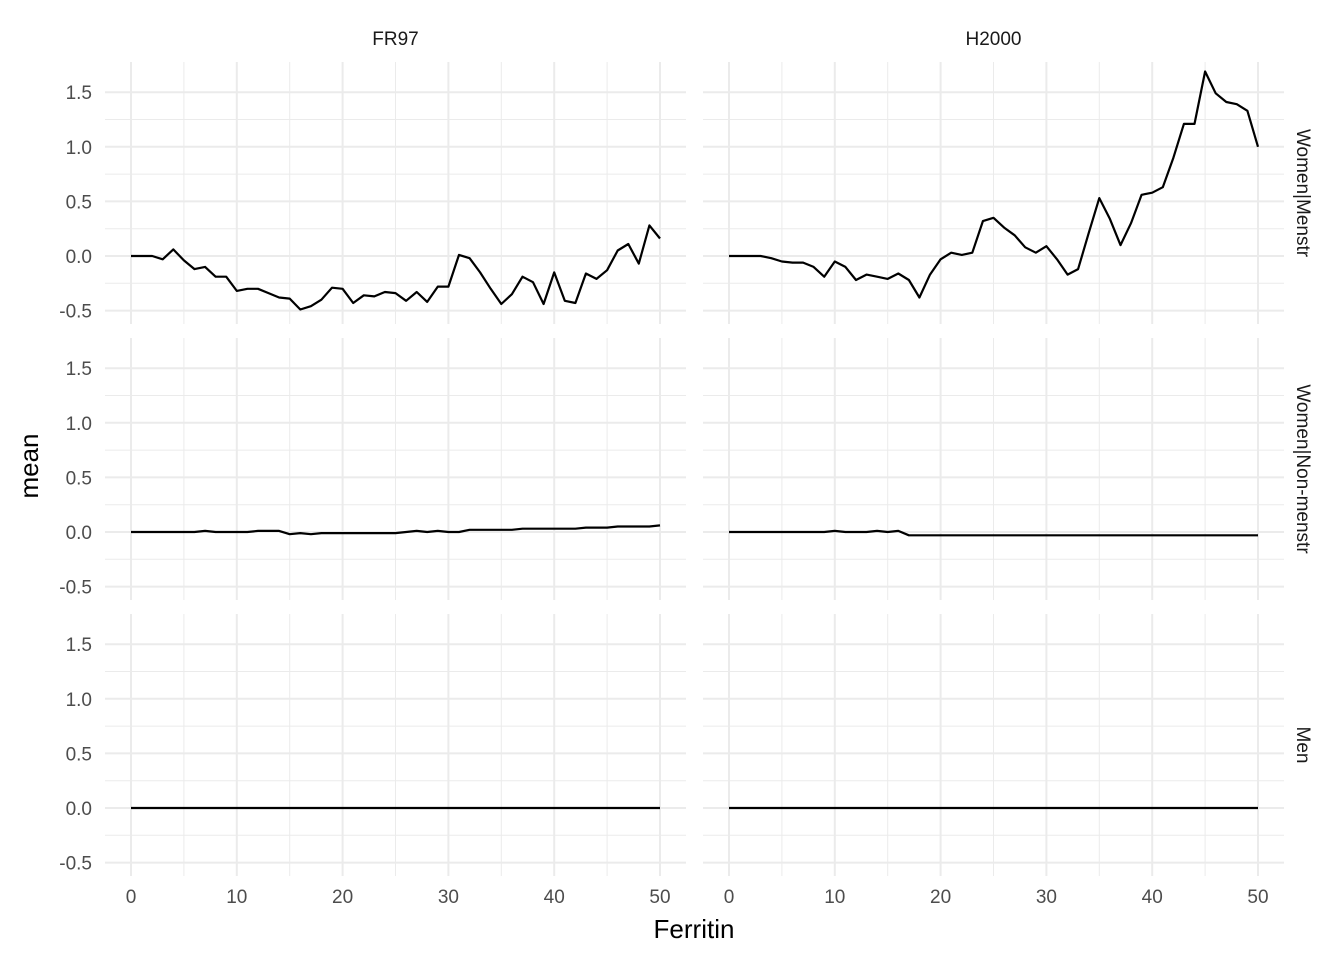 The height and width of the screenshot is (960, 1344). Describe the element at coordinates (994, 39) in the screenshot. I see `facet-column-label: H2000` at that location.